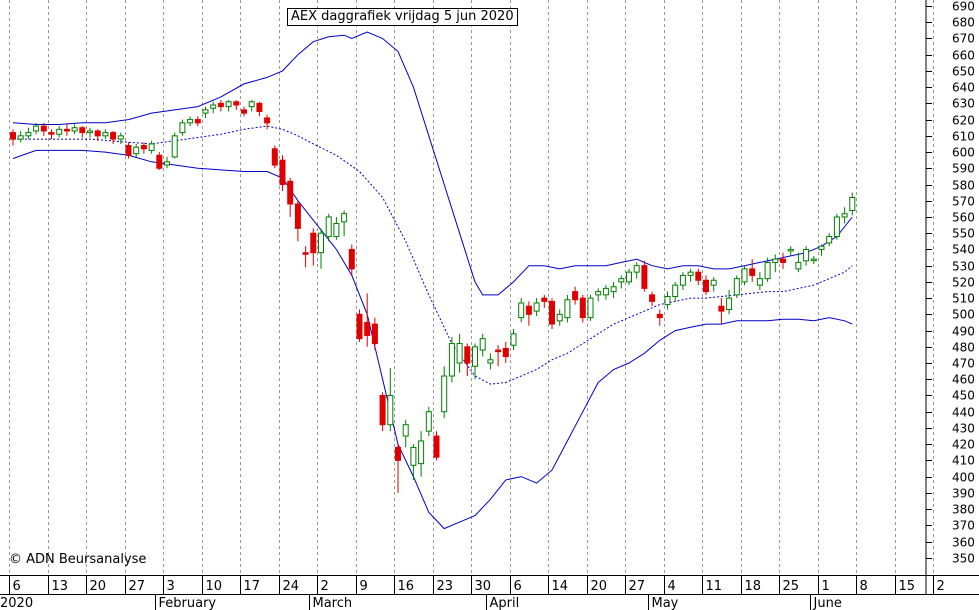 The width and height of the screenshot is (979, 610). Describe the element at coordinates (963, 137) in the screenshot. I see `y-tick-label: 610` at that location.